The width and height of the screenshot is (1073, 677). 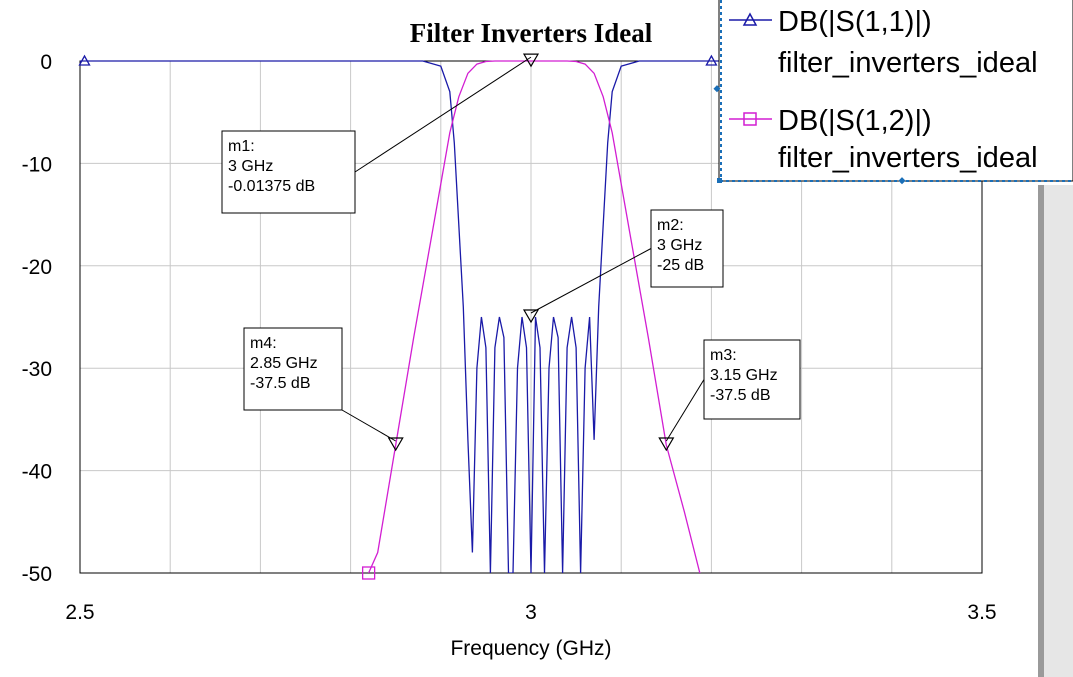 I want to click on legend-series-subname-1: filter_inverters_ideal, so click(x=908, y=63).